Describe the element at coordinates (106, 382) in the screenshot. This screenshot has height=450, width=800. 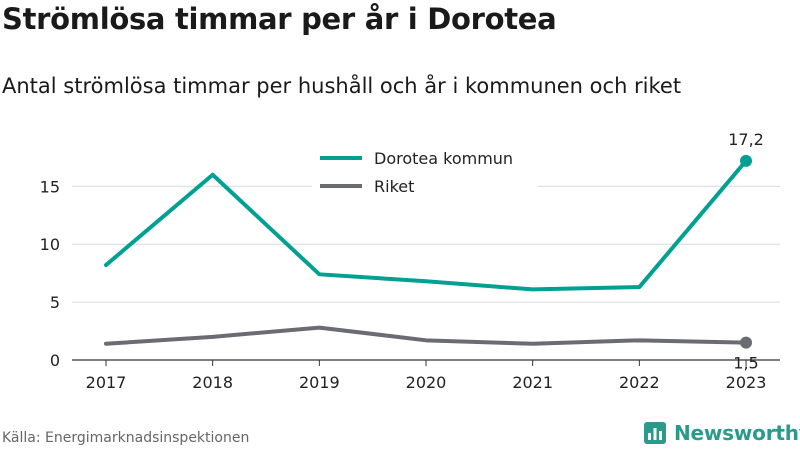
I see `x-tick-label: 2017` at that location.